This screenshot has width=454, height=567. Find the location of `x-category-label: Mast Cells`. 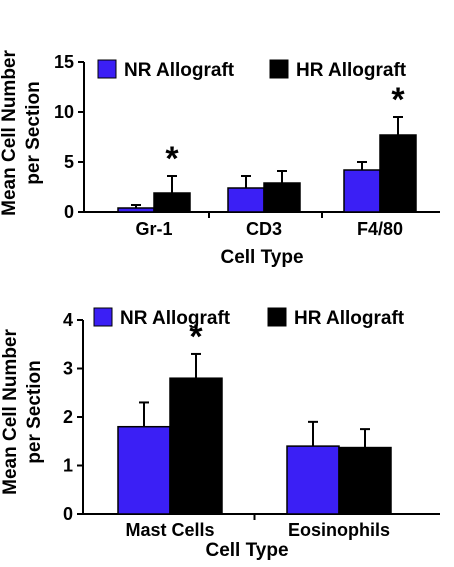

x-category-label: Mast Cells is located at coordinates (169, 530).